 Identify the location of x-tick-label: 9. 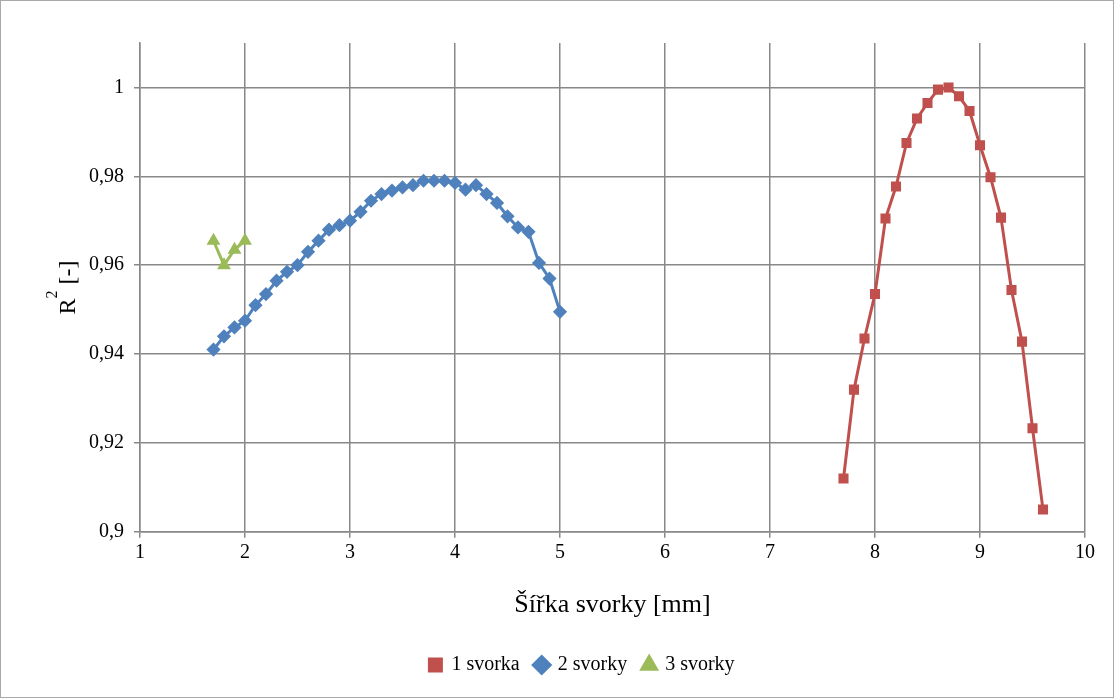
(980, 551).